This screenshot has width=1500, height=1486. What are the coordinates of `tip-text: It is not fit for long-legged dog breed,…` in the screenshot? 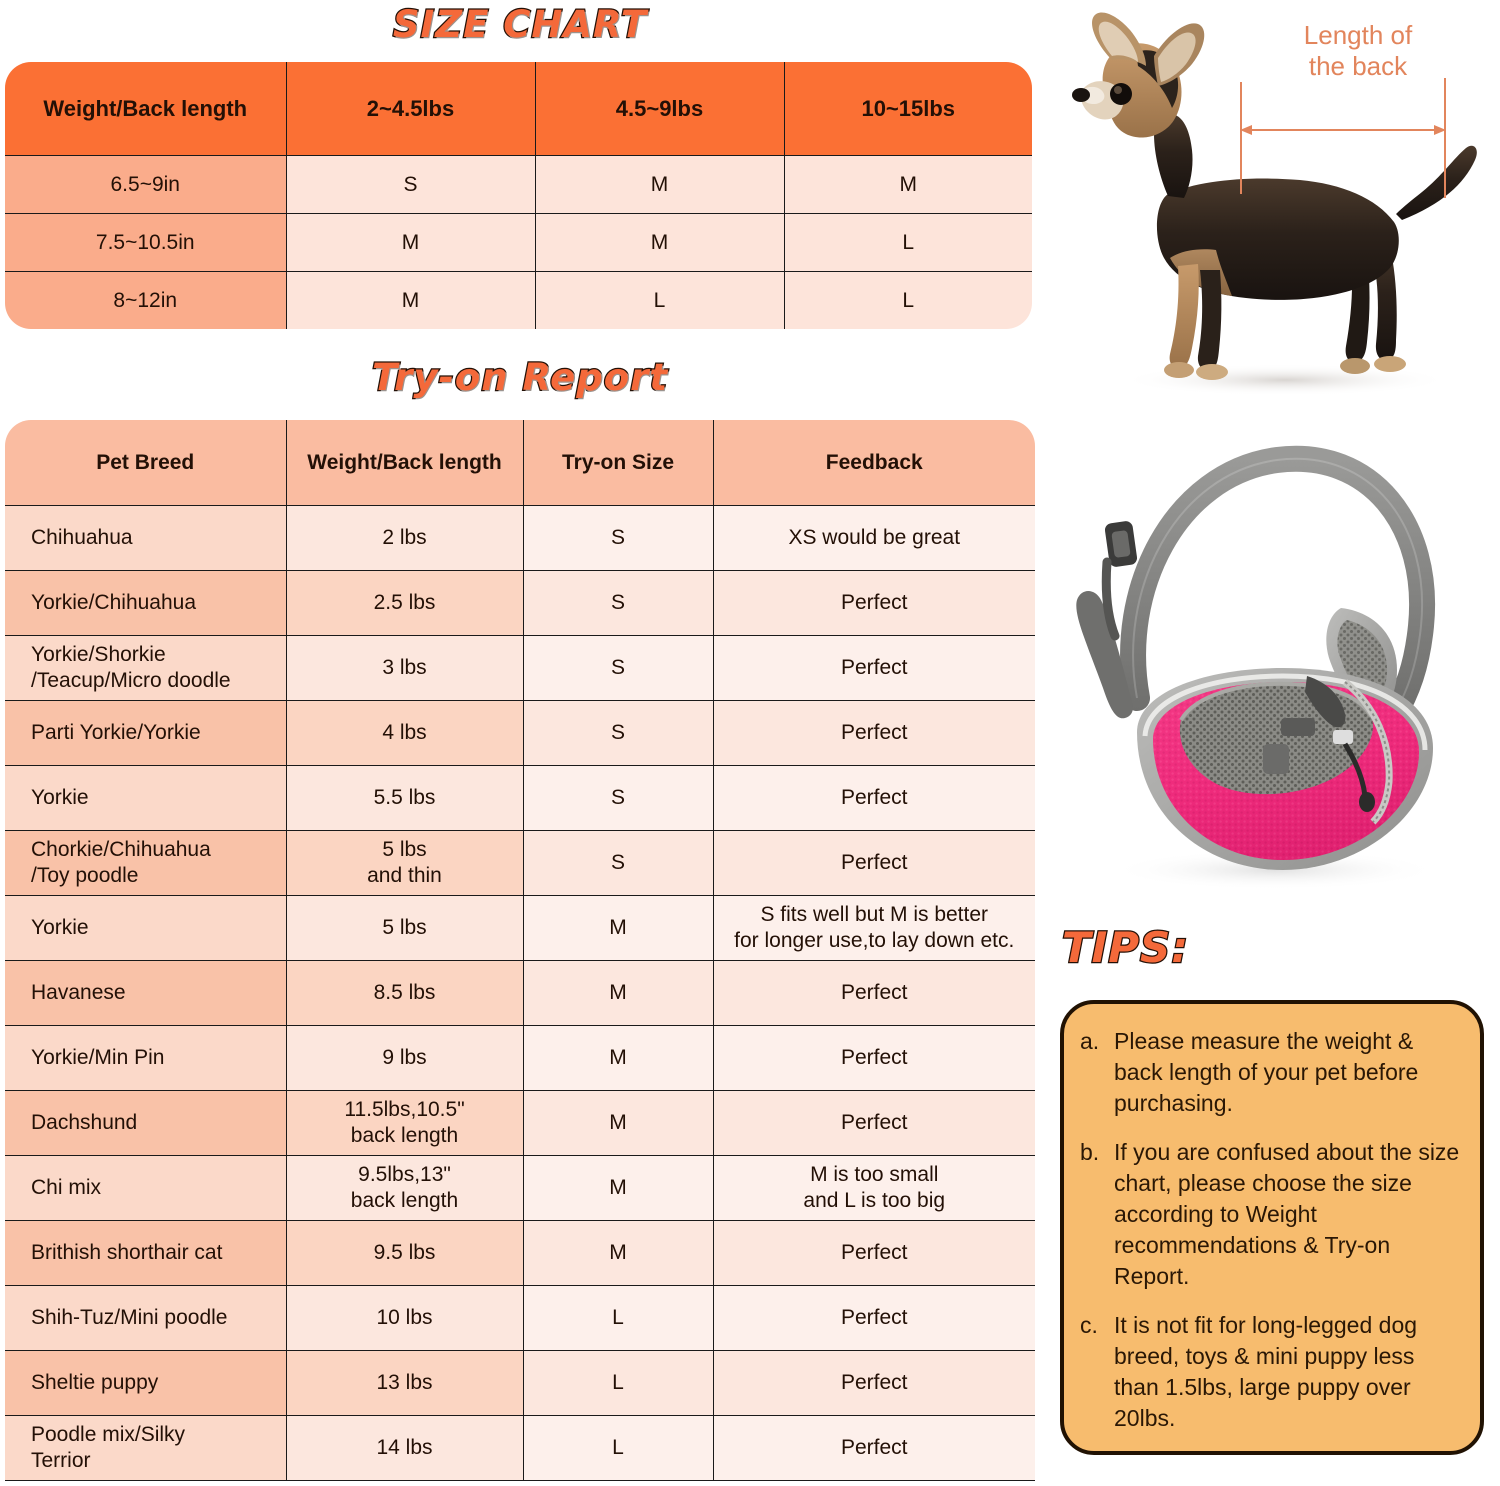 It's located at (1266, 1371).